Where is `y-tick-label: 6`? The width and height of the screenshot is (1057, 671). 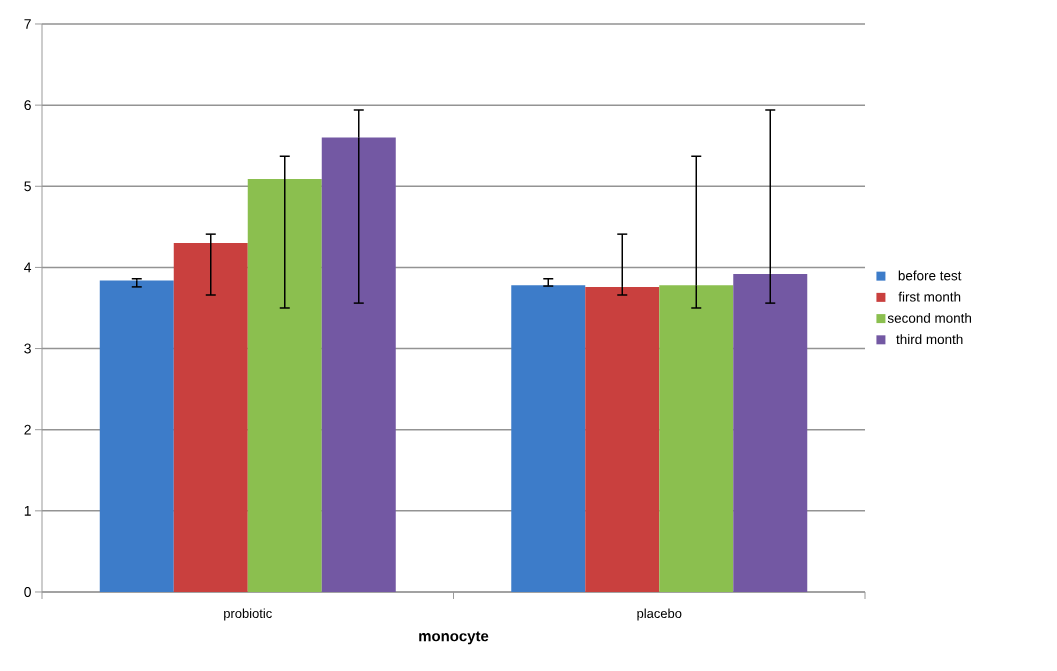 y-tick-label: 6 is located at coordinates (27, 105).